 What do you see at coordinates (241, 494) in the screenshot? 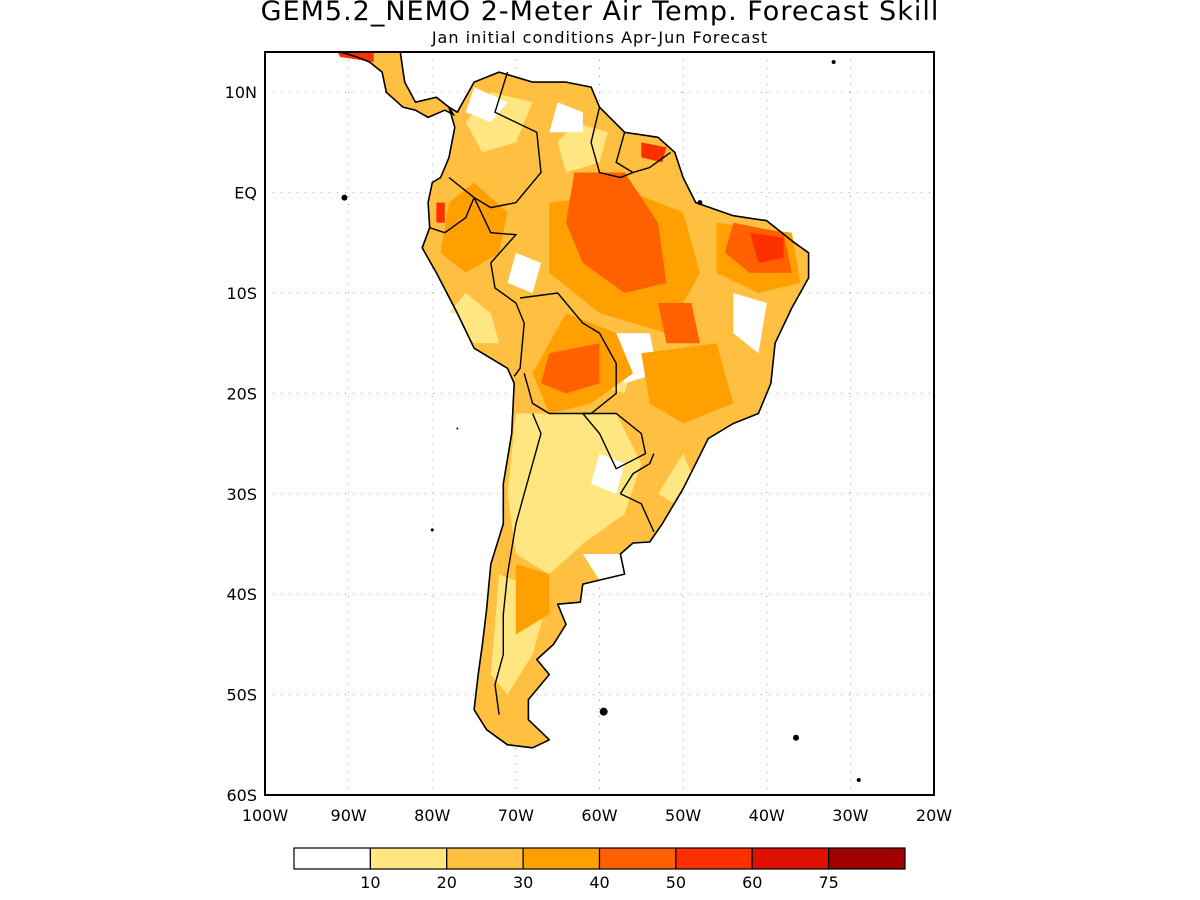
I see `lat-label: 30S` at bounding box center [241, 494].